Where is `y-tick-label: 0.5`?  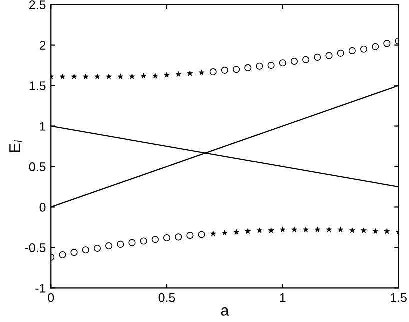 y-tick-label: 0.5 is located at coordinates (37, 167).